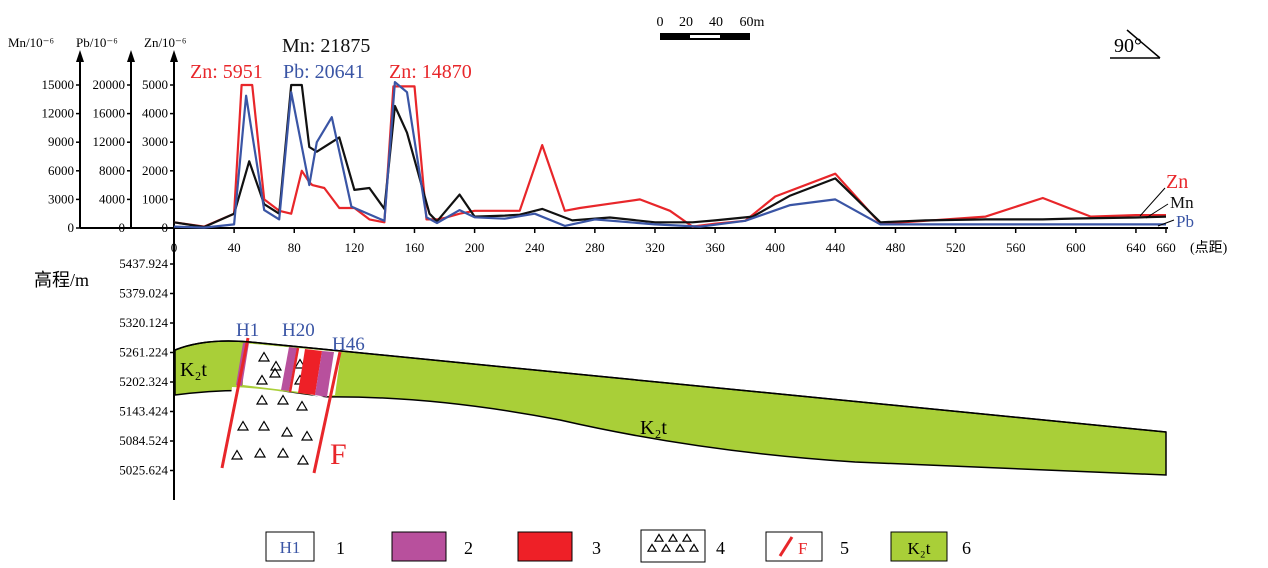 The width and height of the screenshot is (1268, 568). I want to click on zn-axis-arrow, so click(174, 56).